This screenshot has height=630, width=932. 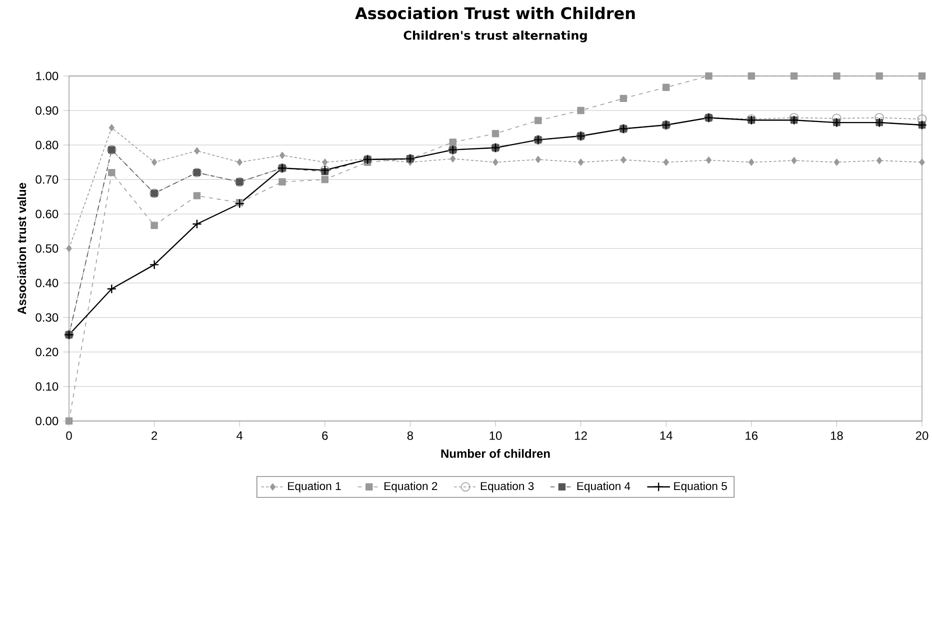 I want to click on y-tick-label: 0.30, so click(x=47, y=317).